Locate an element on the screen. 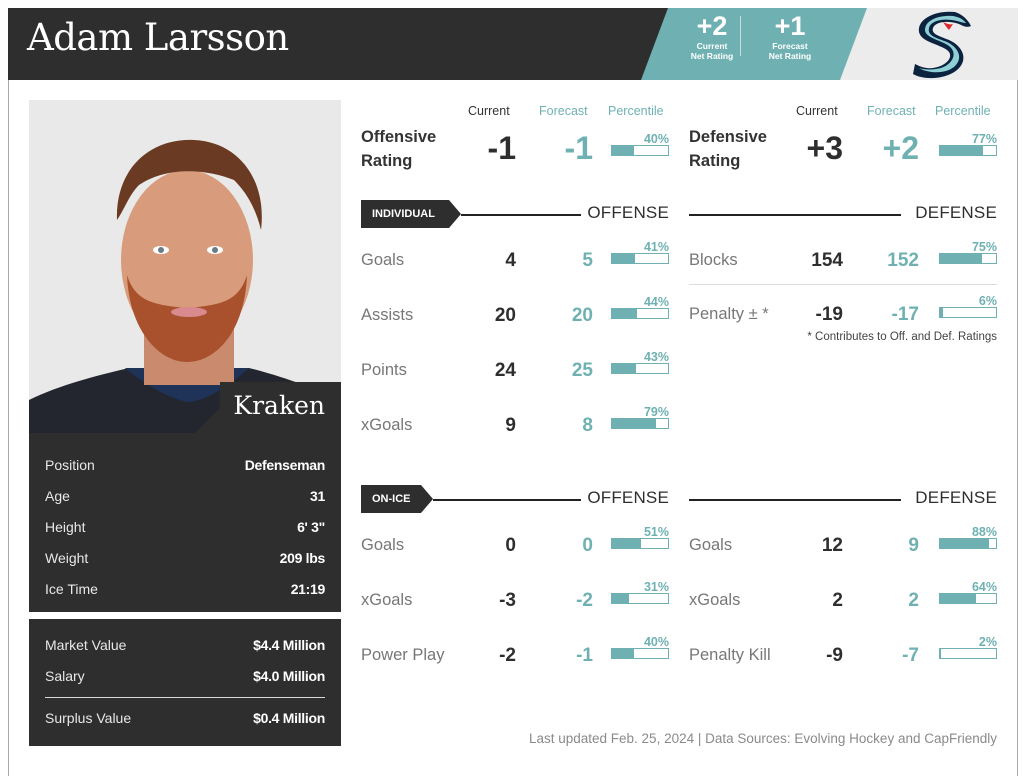 The image size is (1024, 776). percentile-bar: 88% is located at coordinates (968, 537).